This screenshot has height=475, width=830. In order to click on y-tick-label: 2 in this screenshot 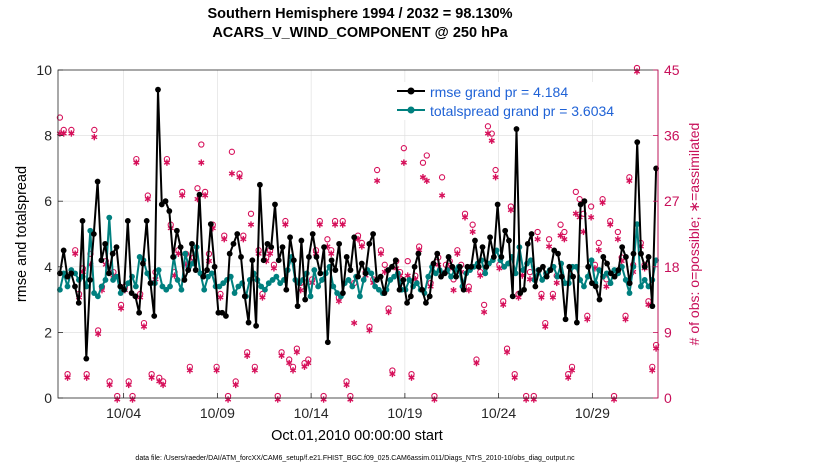, I will do `click(48, 332)`.